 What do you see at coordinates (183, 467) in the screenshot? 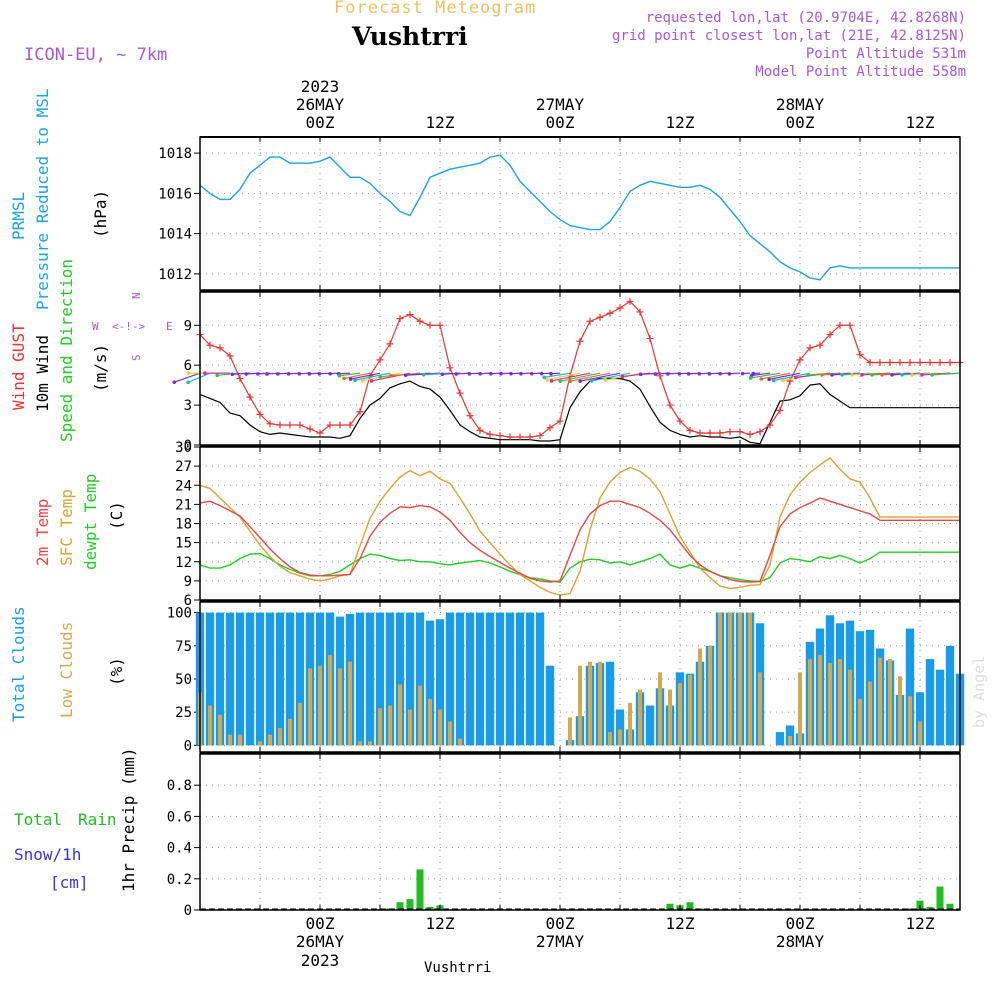
I see `y-tick-label: 27` at bounding box center [183, 467].